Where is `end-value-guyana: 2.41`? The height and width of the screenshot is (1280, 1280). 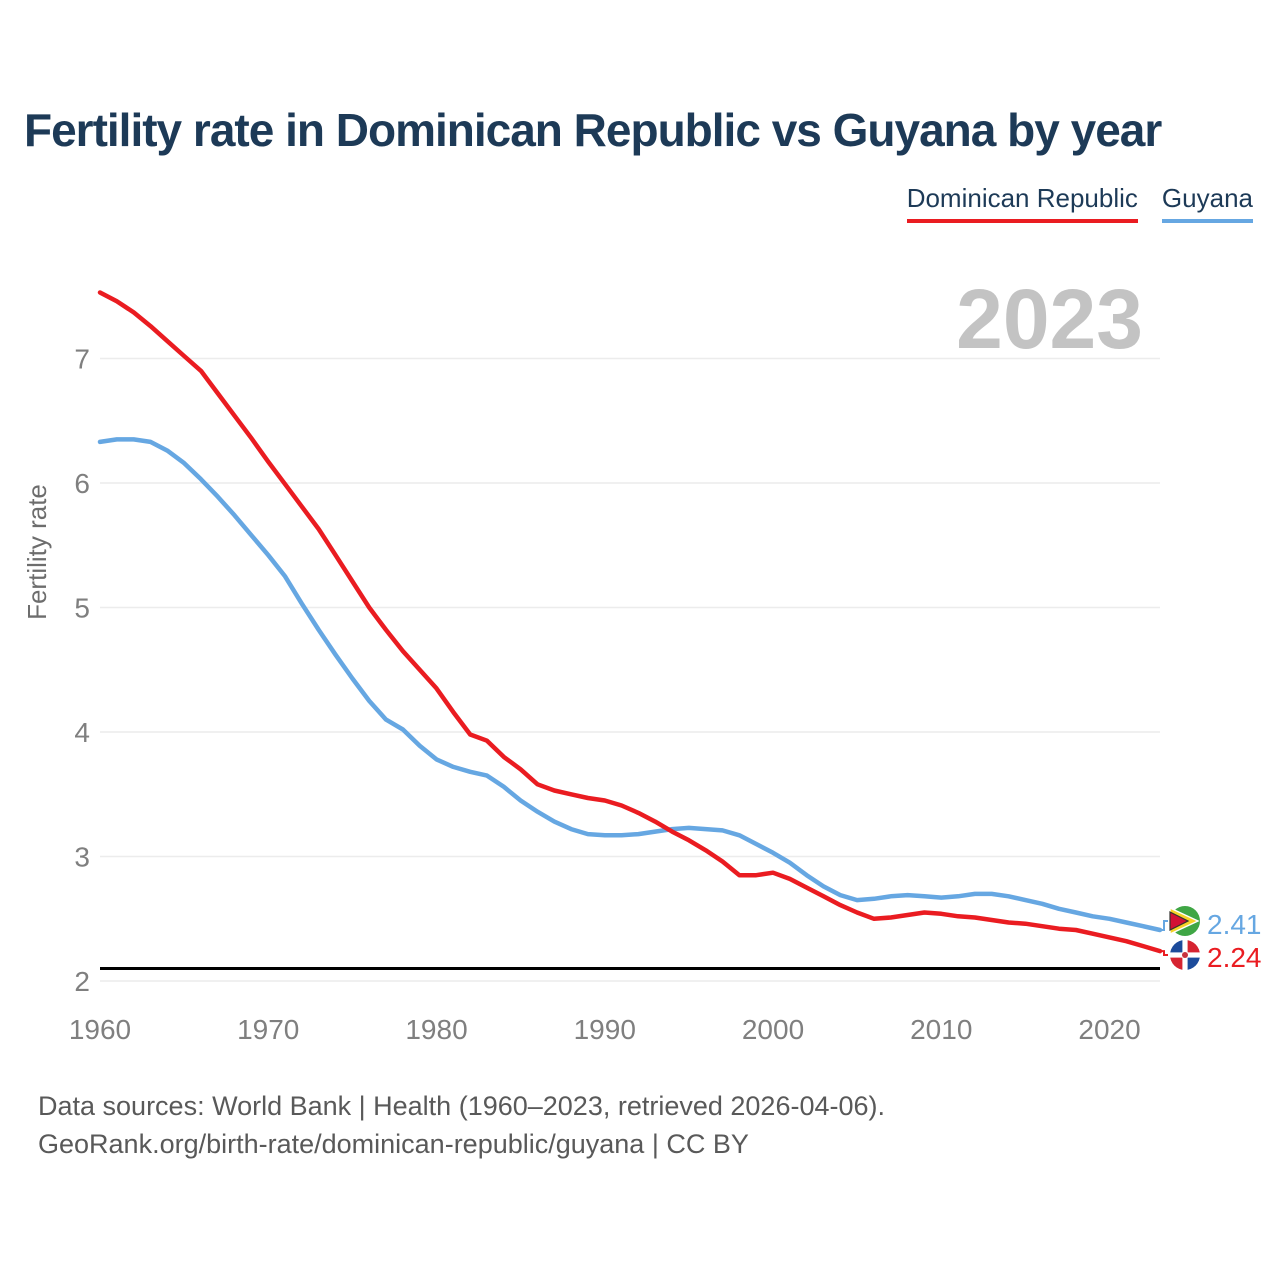 end-value-guyana: 2.41 is located at coordinates (1234, 924).